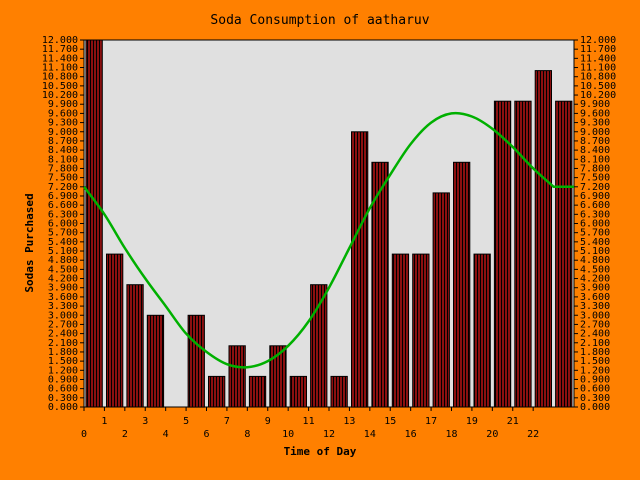  I want to click on x-tick-label: 19, so click(472, 421).